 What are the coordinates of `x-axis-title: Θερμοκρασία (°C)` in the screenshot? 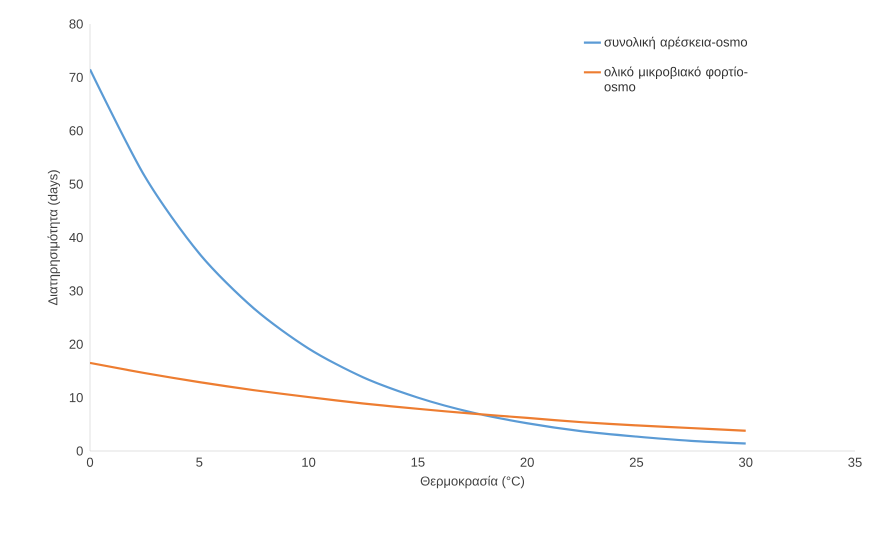 It's located at (472, 482).